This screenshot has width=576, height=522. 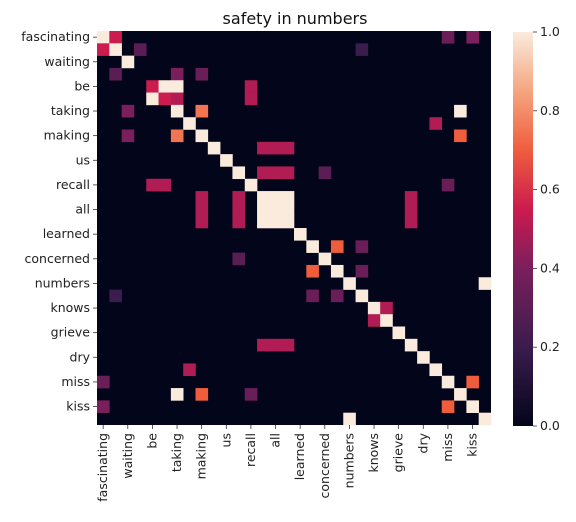 What do you see at coordinates (78, 406) in the screenshot?
I see `y-tick-label: kiss` at bounding box center [78, 406].